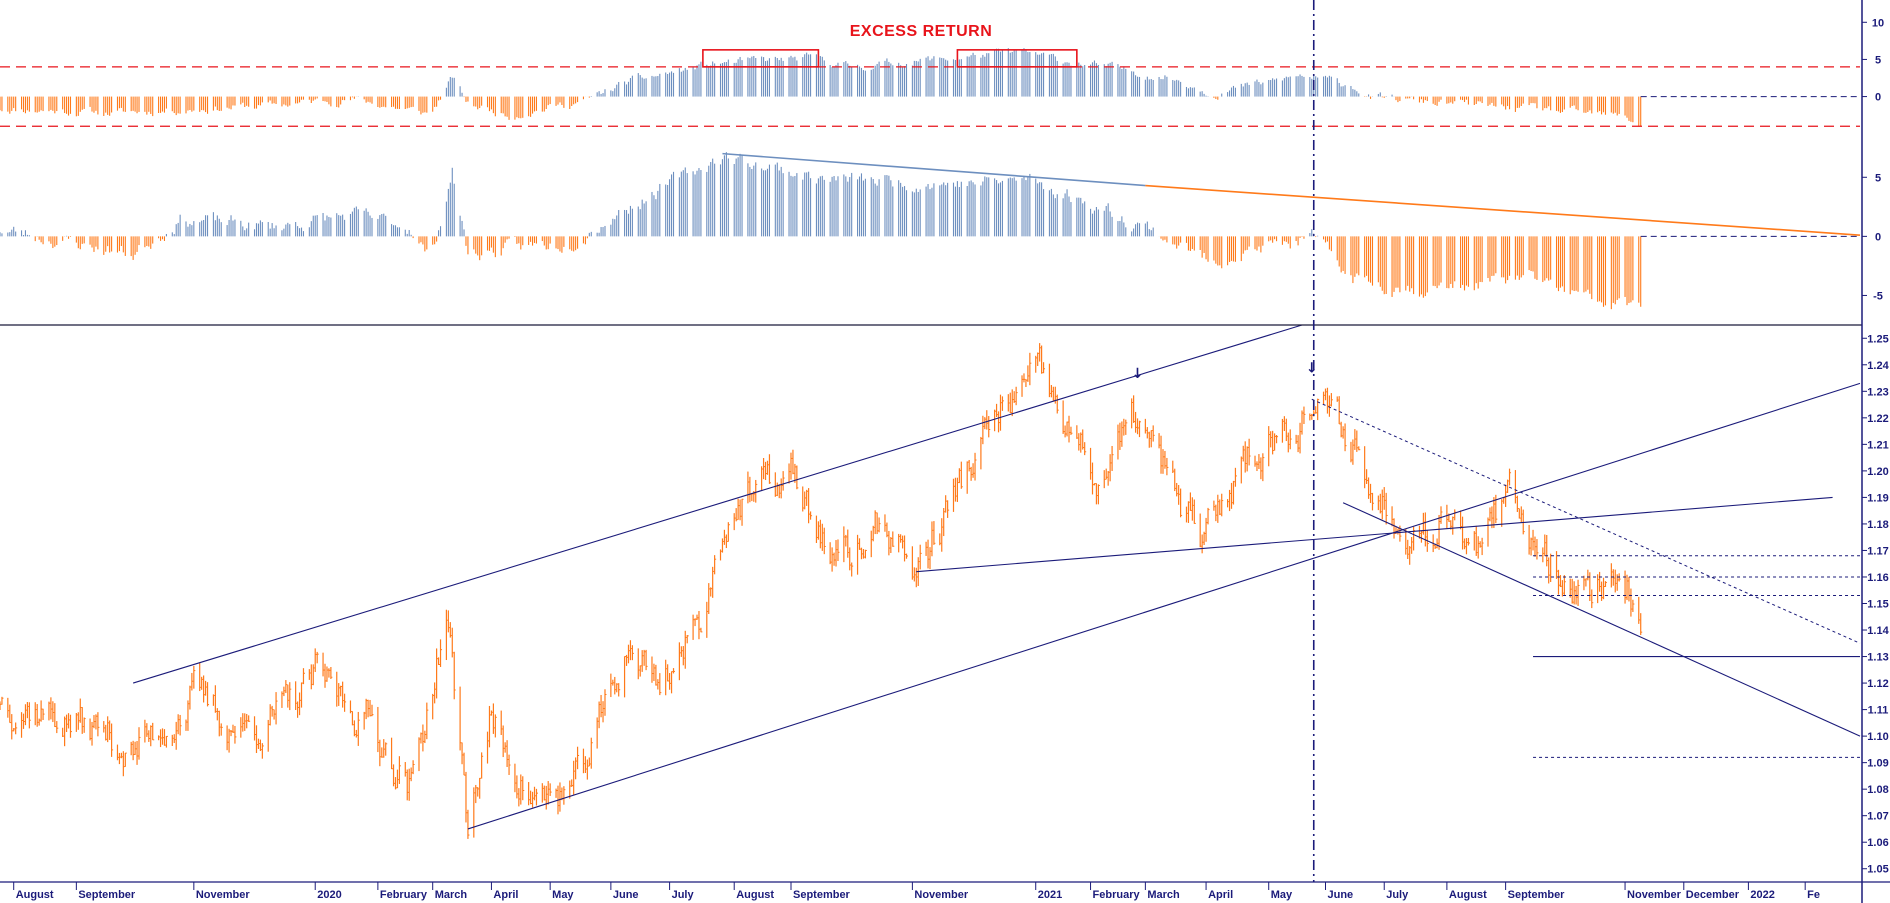  Describe the element at coordinates (1877, 525) in the screenshot. I see `y-tick-label: 1.18` at that location.